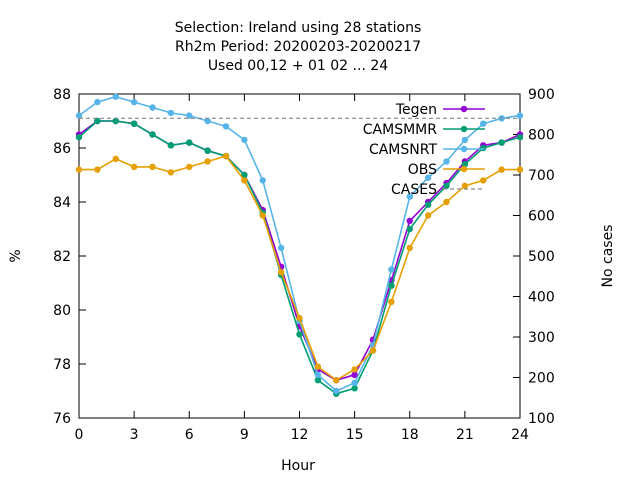  What do you see at coordinates (541, 298) in the screenshot?
I see `y2-tick-label: 400` at bounding box center [541, 298].